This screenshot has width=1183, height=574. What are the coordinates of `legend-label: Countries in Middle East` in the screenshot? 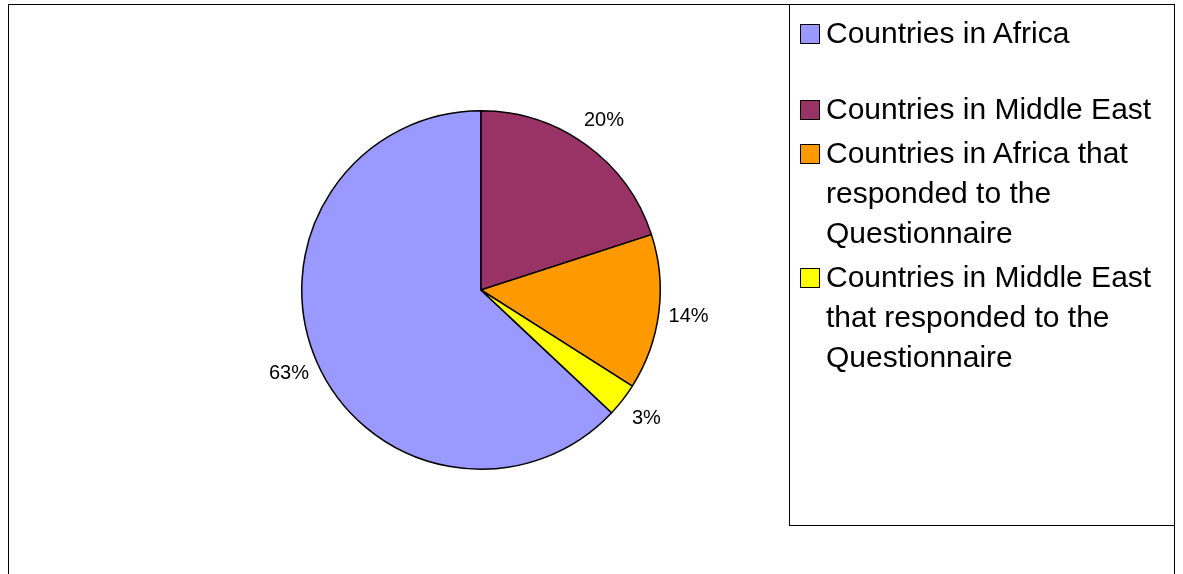 It's located at (989, 109).